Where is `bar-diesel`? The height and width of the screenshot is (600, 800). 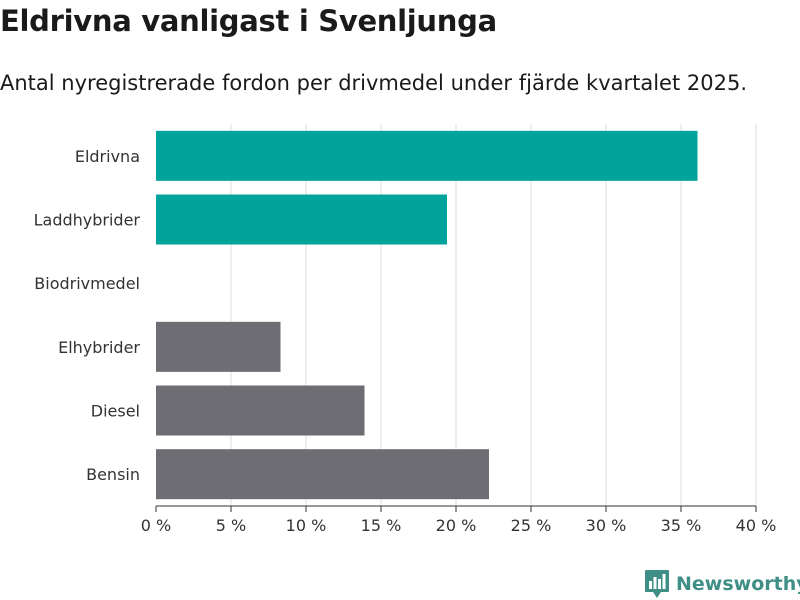 bar-diesel is located at coordinates (260, 410).